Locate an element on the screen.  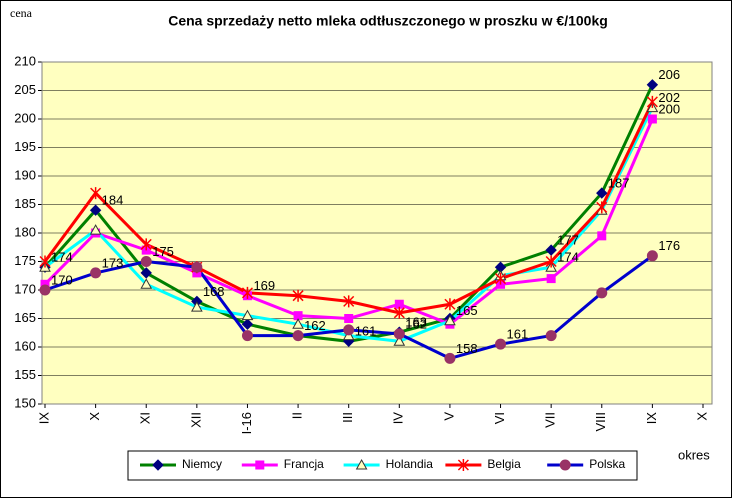
y-tick-label: 155 is located at coordinates (25, 374).